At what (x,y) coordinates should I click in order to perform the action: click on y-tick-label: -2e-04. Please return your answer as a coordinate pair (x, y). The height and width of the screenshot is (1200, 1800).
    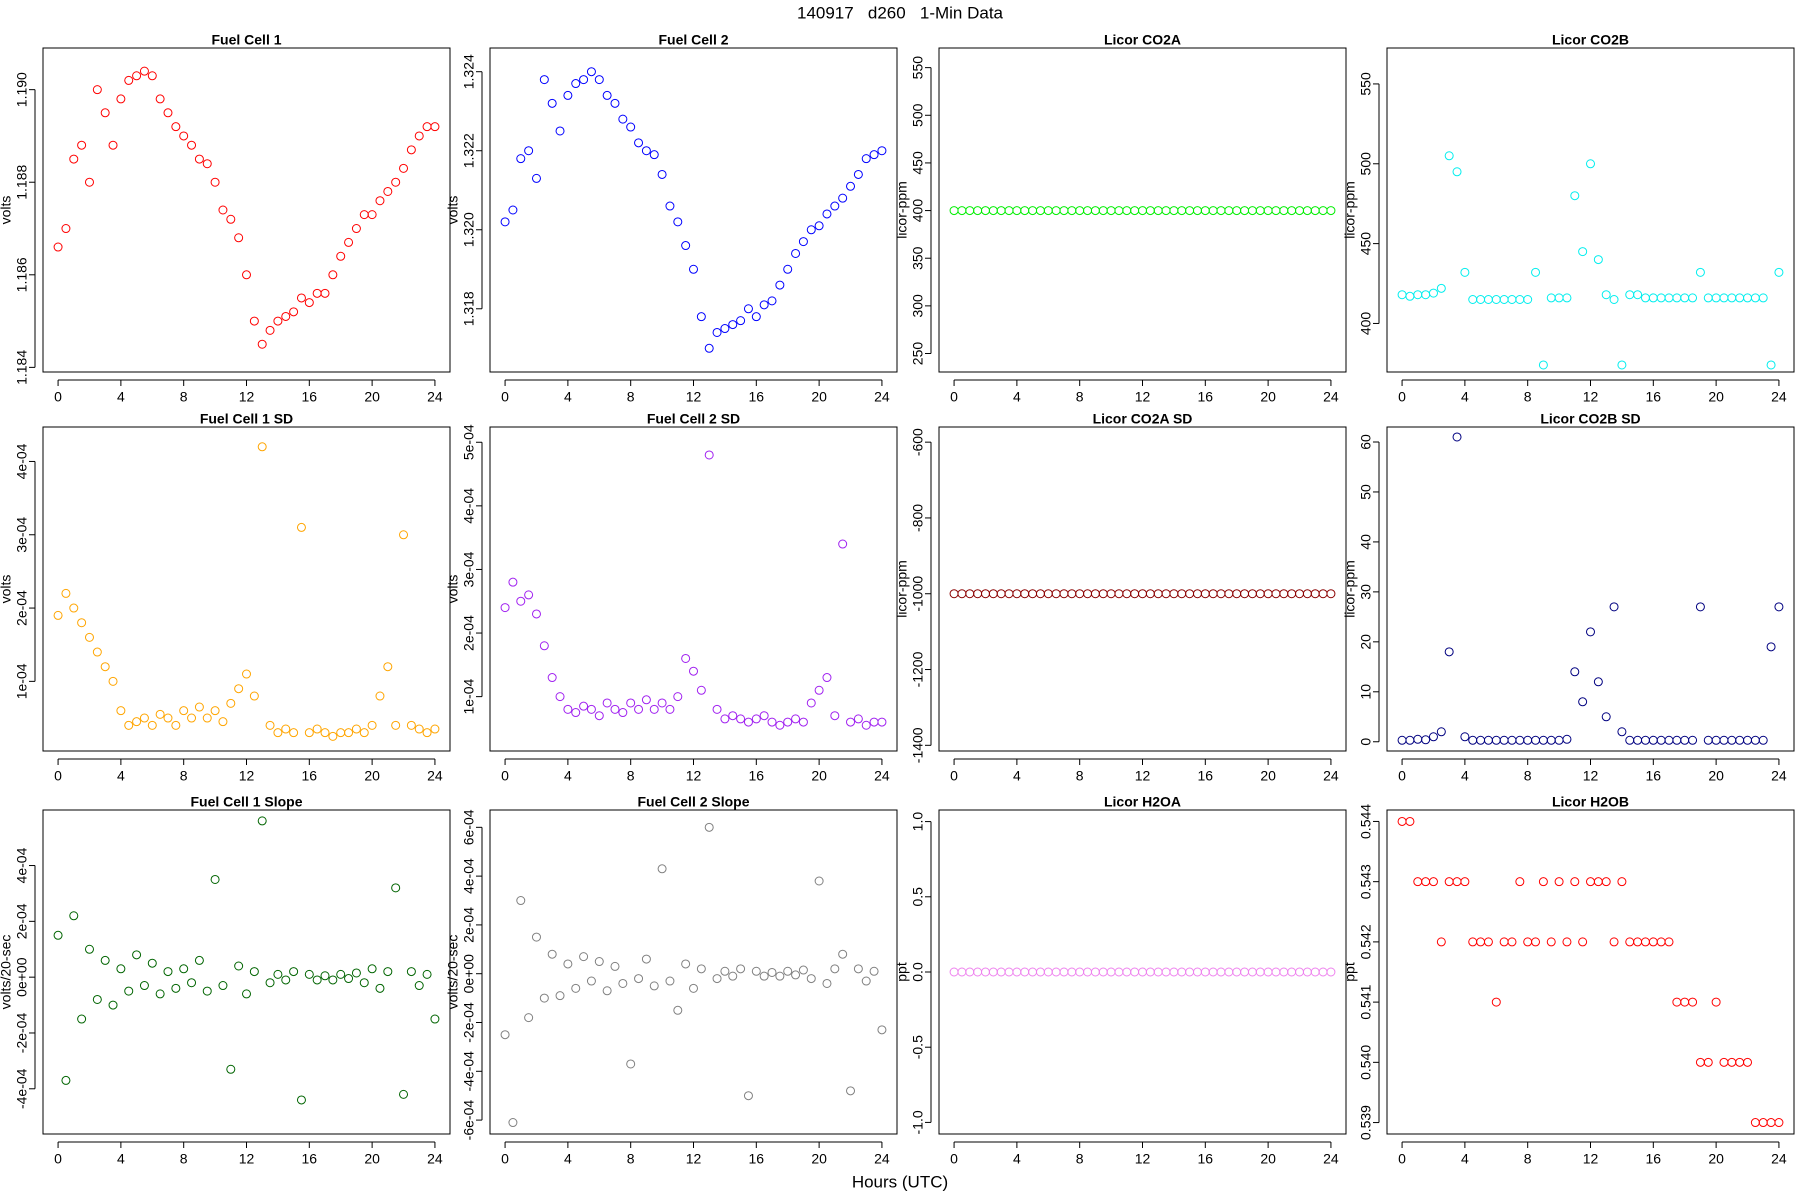
    Looking at the image, I should click on (22, 1033).